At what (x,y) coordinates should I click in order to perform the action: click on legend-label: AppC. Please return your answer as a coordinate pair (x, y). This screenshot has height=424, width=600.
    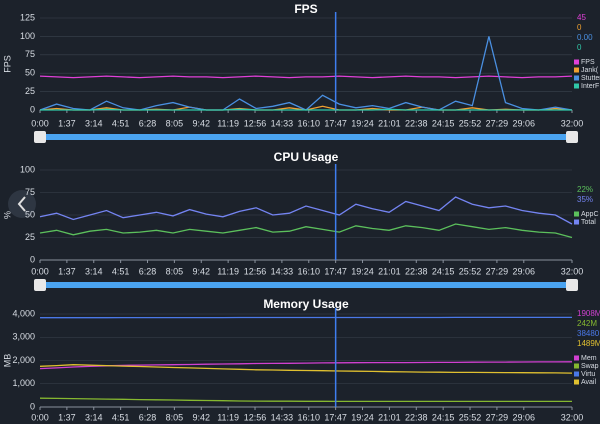
    Looking at the image, I should click on (590, 214).